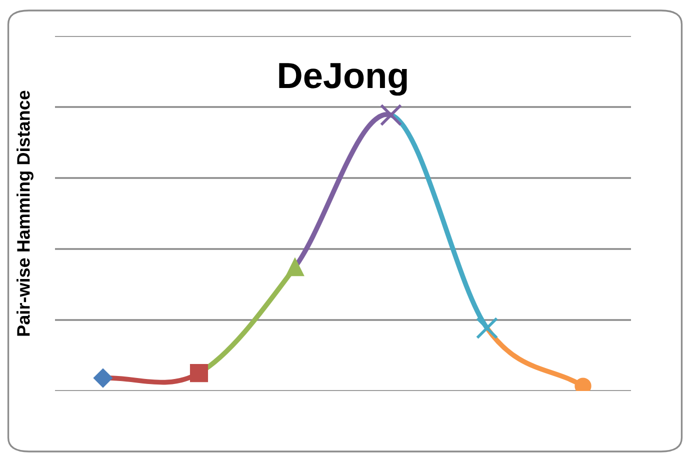 This screenshot has height=457, width=690. Describe the element at coordinates (25, 213) in the screenshot. I see `y-axis-title: Pair-wise Hamming Distance` at that location.